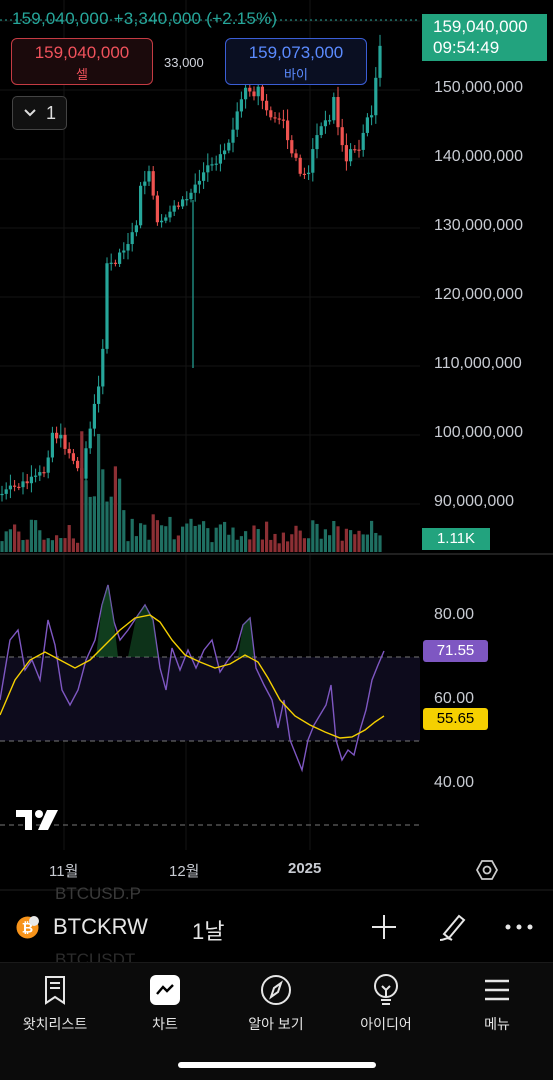 The width and height of the screenshot is (553, 1080). Describe the element at coordinates (497, 1003) in the screenshot. I see `tab-menu: 메뉴` at that location.